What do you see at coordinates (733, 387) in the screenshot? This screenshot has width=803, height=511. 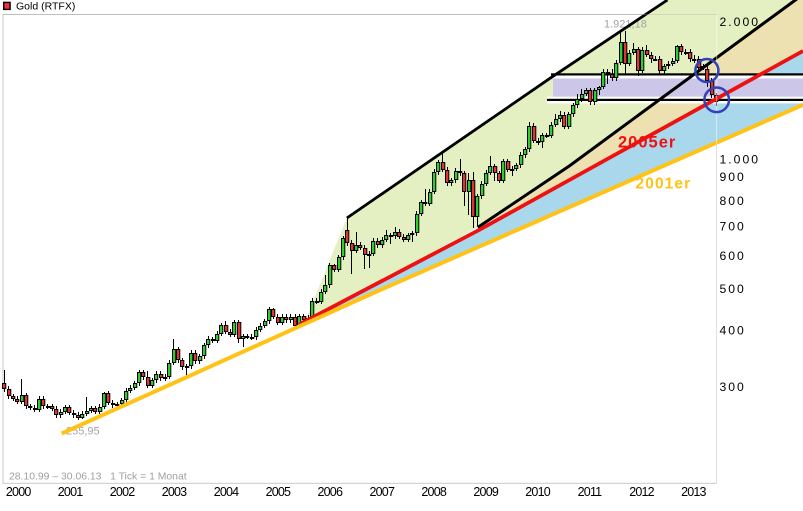 I see `svg-text: 300` at bounding box center [733, 387].